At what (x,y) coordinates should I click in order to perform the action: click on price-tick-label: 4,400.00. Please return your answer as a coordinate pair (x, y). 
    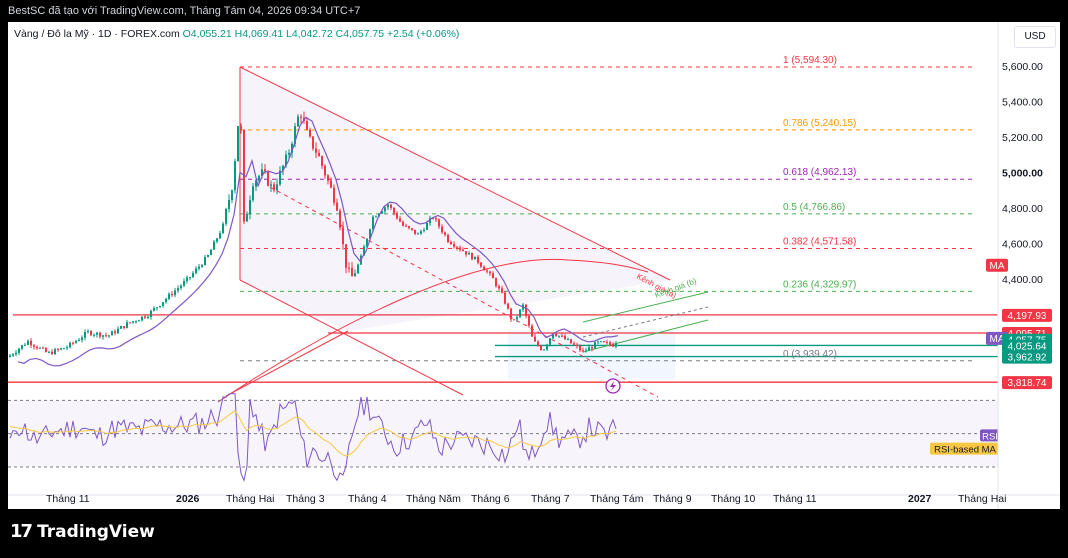
    Looking at the image, I should click on (1022, 280).